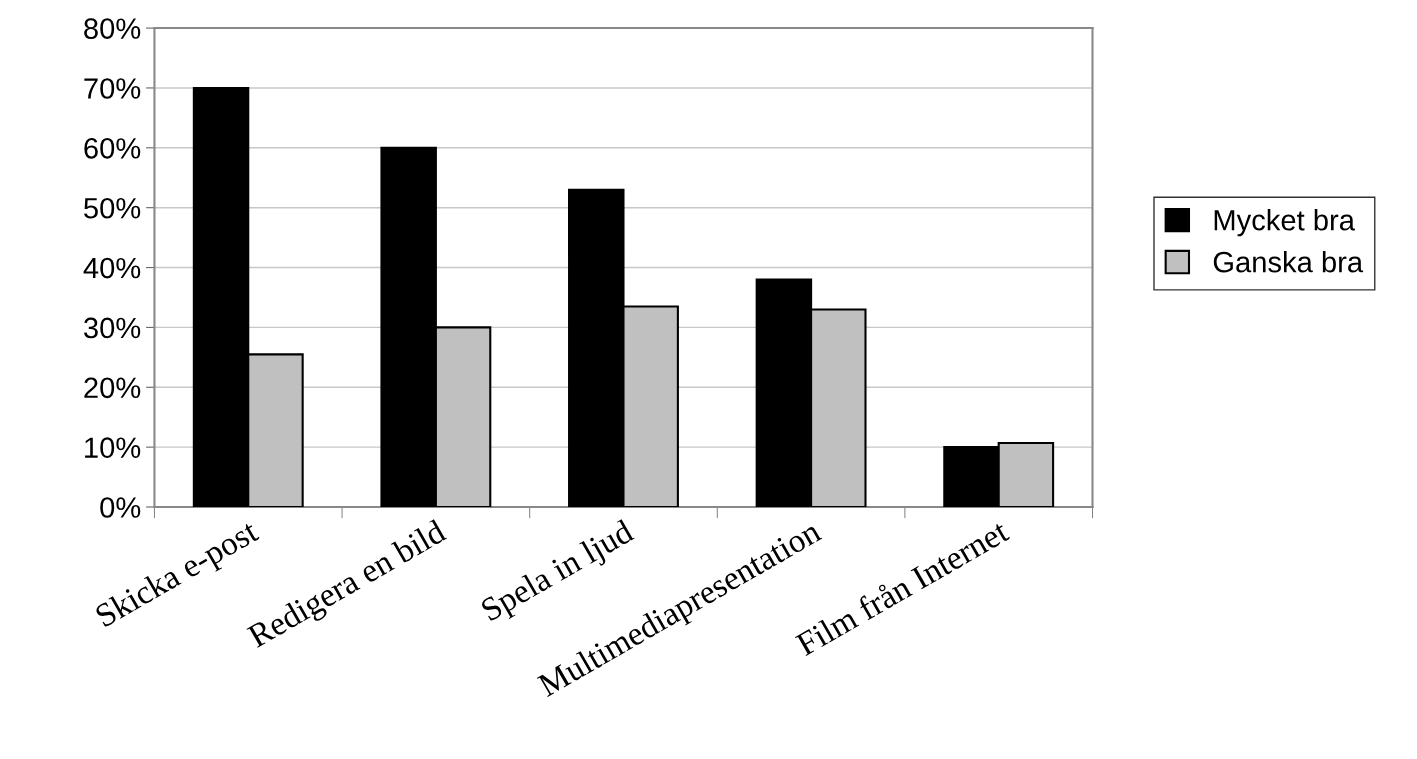 The image size is (1417, 759). What do you see at coordinates (112, 88) in the screenshot?
I see `y-tick-label: 70%` at bounding box center [112, 88].